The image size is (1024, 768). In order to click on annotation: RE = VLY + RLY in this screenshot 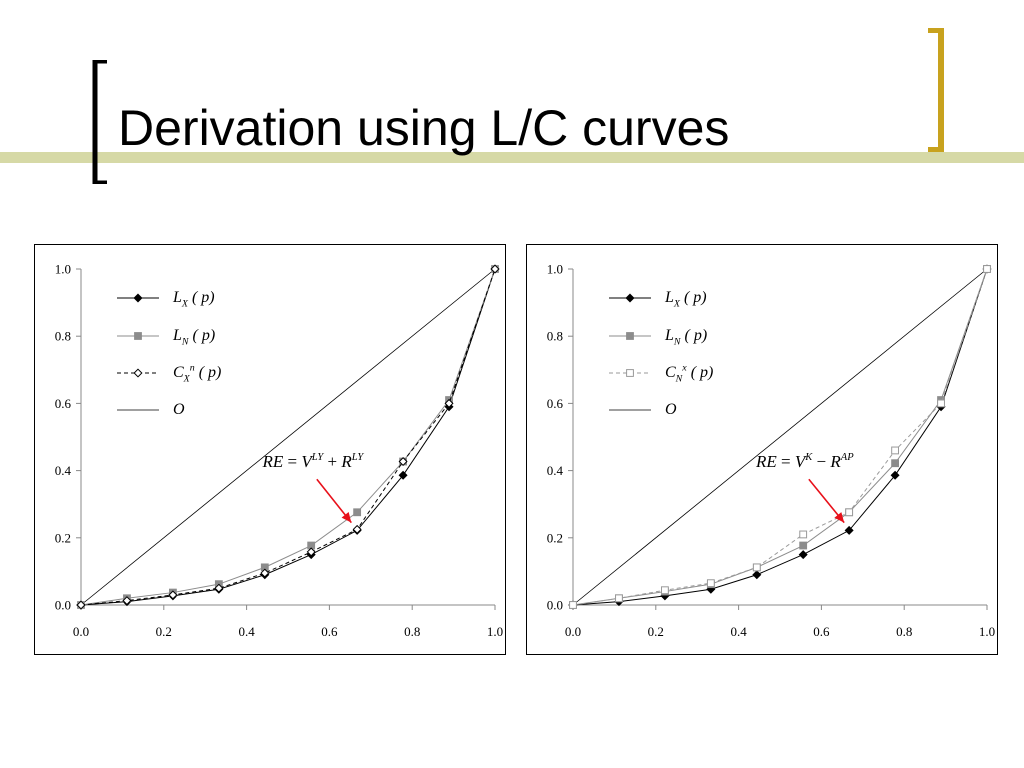, I will do `click(312, 488)`.